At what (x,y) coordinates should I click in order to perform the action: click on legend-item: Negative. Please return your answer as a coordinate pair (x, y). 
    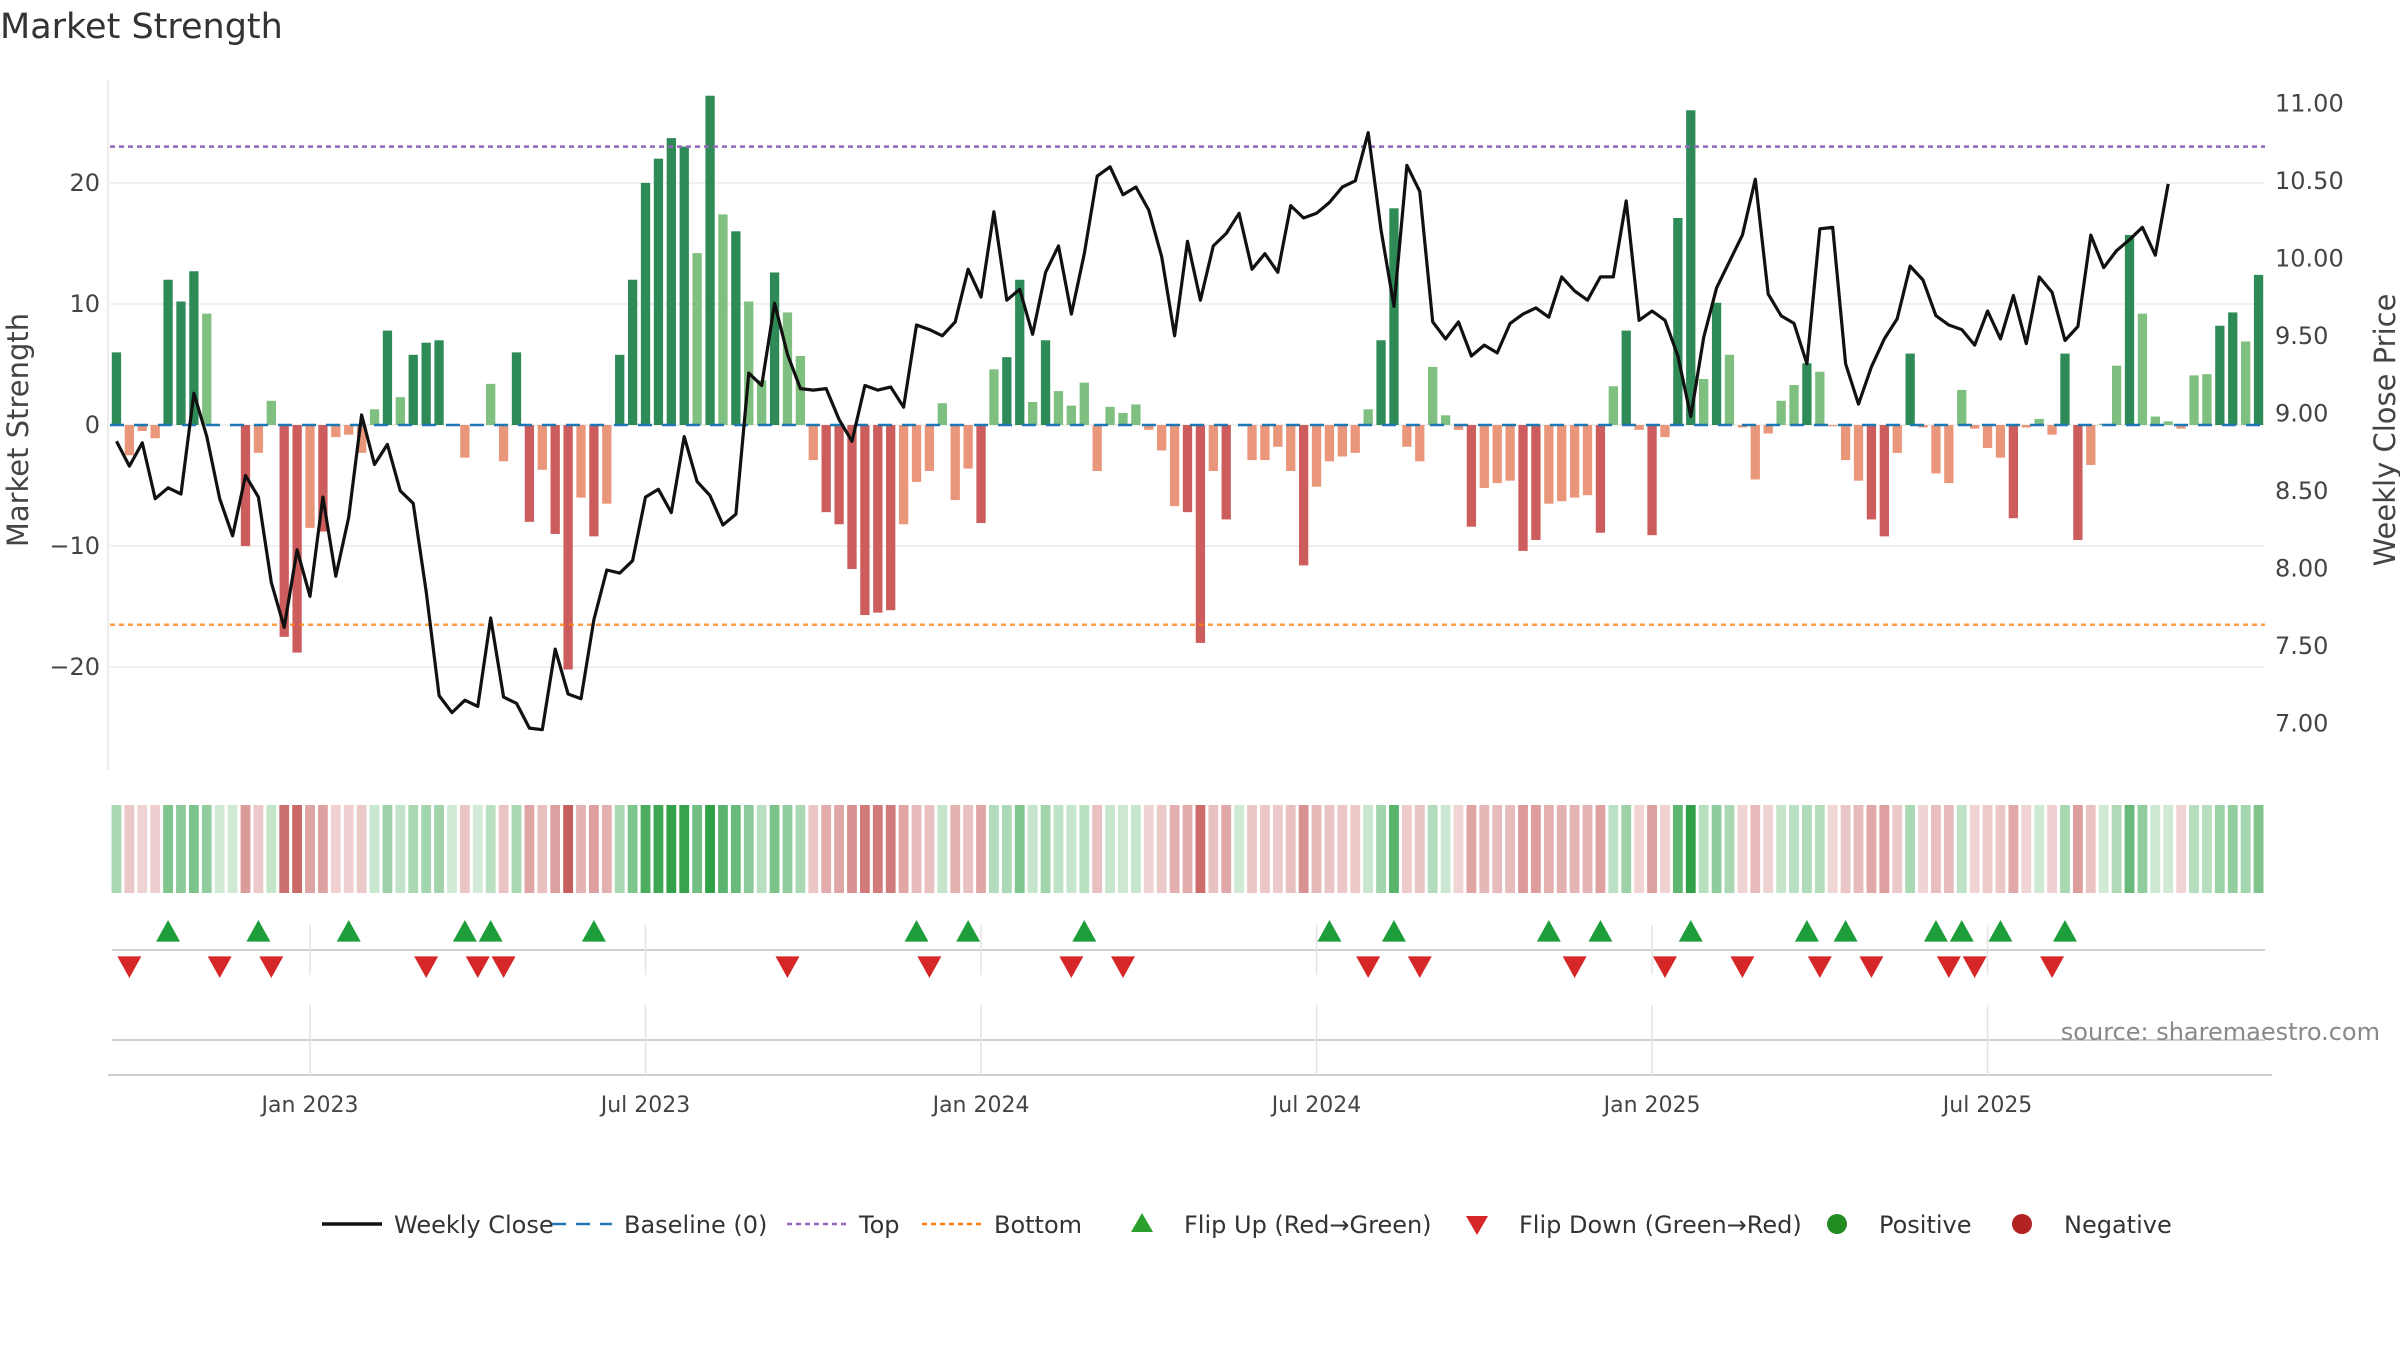
    Looking at the image, I should click on (2092, 1225).